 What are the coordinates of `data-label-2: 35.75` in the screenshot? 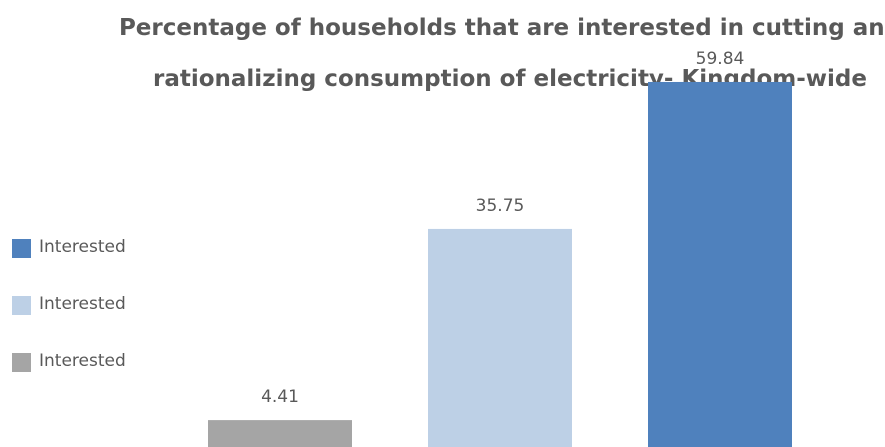 It's located at (500, 206).